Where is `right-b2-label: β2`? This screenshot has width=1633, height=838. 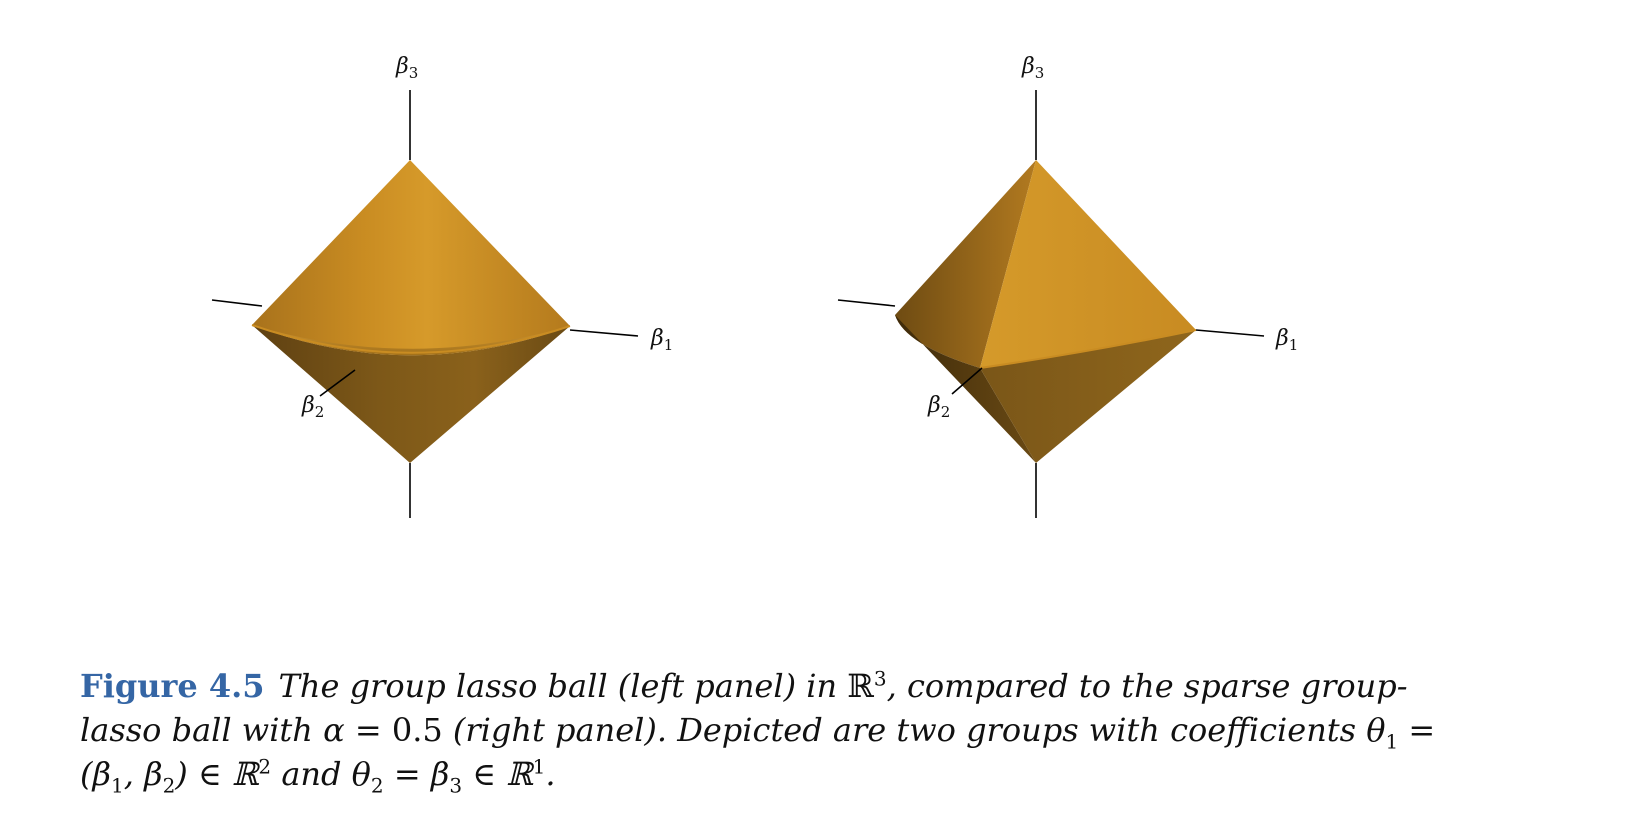 right-b2-label: β2 is located at coordinates (938, 407).